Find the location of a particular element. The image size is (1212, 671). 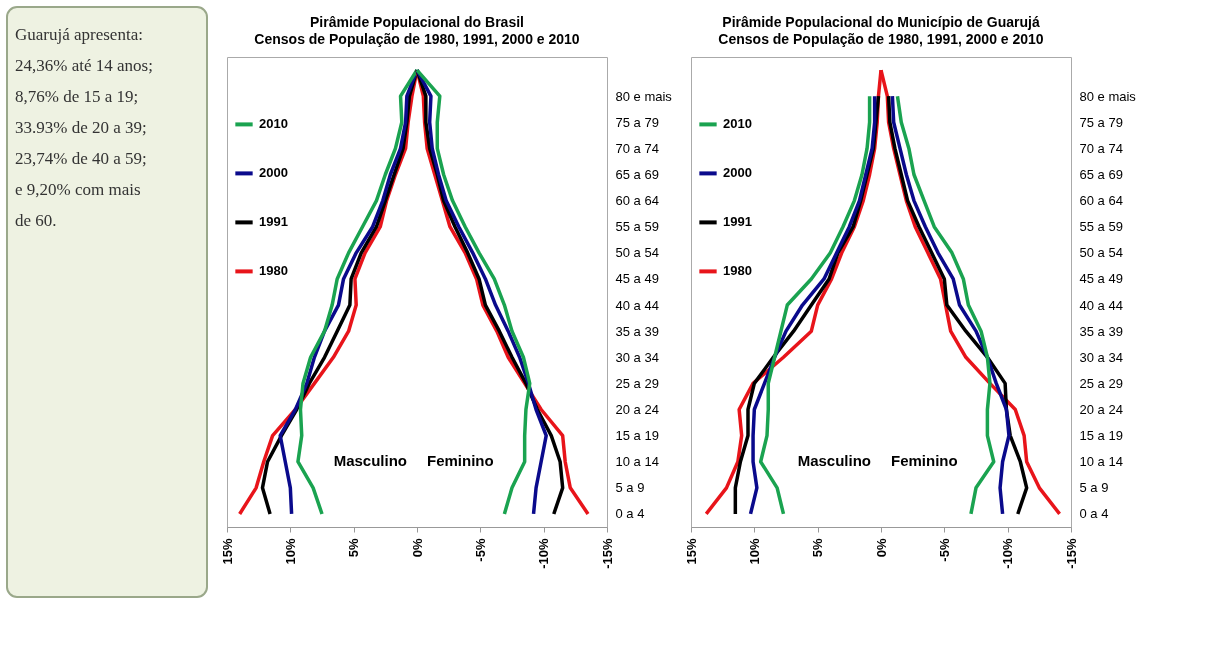

text: Guarujá apresenta: is located at coordinates (79, 34).